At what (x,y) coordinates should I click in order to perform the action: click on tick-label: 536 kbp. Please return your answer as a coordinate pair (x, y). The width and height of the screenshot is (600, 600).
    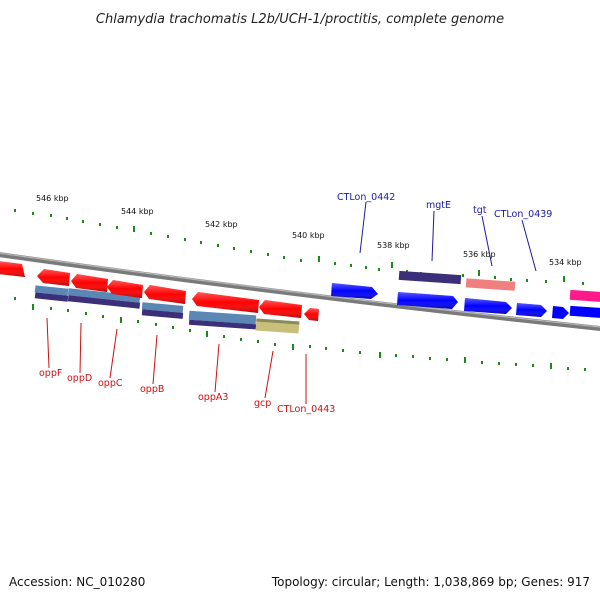
    Looking at the image, I should click on (479, 254).